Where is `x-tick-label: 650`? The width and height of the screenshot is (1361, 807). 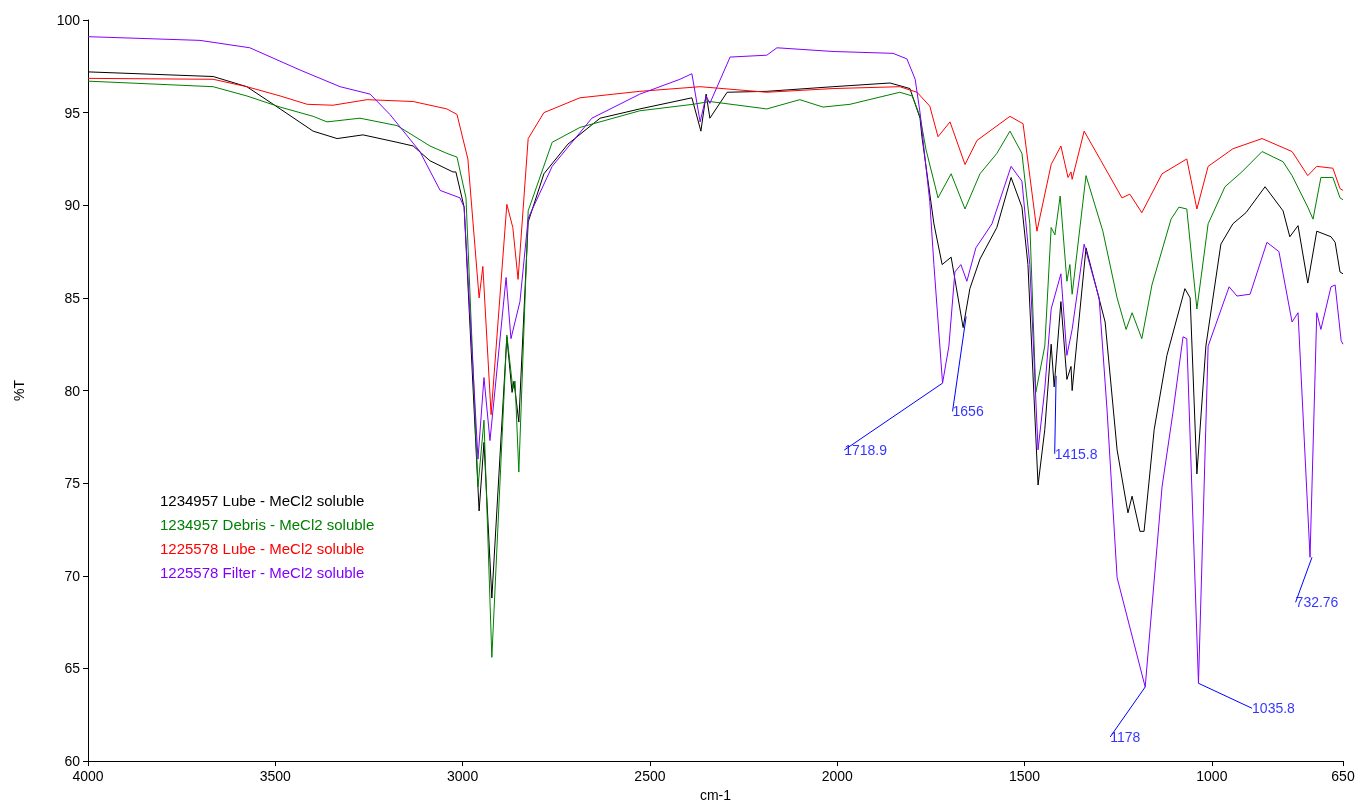
x-tick-label: 650 is located at coordinates (1343, 776).